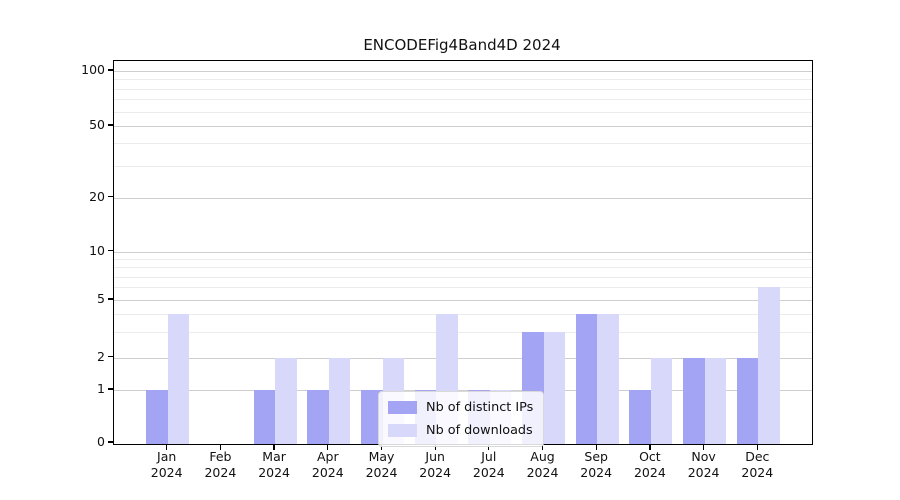  I want to click on x-tick-label-jun-2024: Jun 2024, so click(435, 464).